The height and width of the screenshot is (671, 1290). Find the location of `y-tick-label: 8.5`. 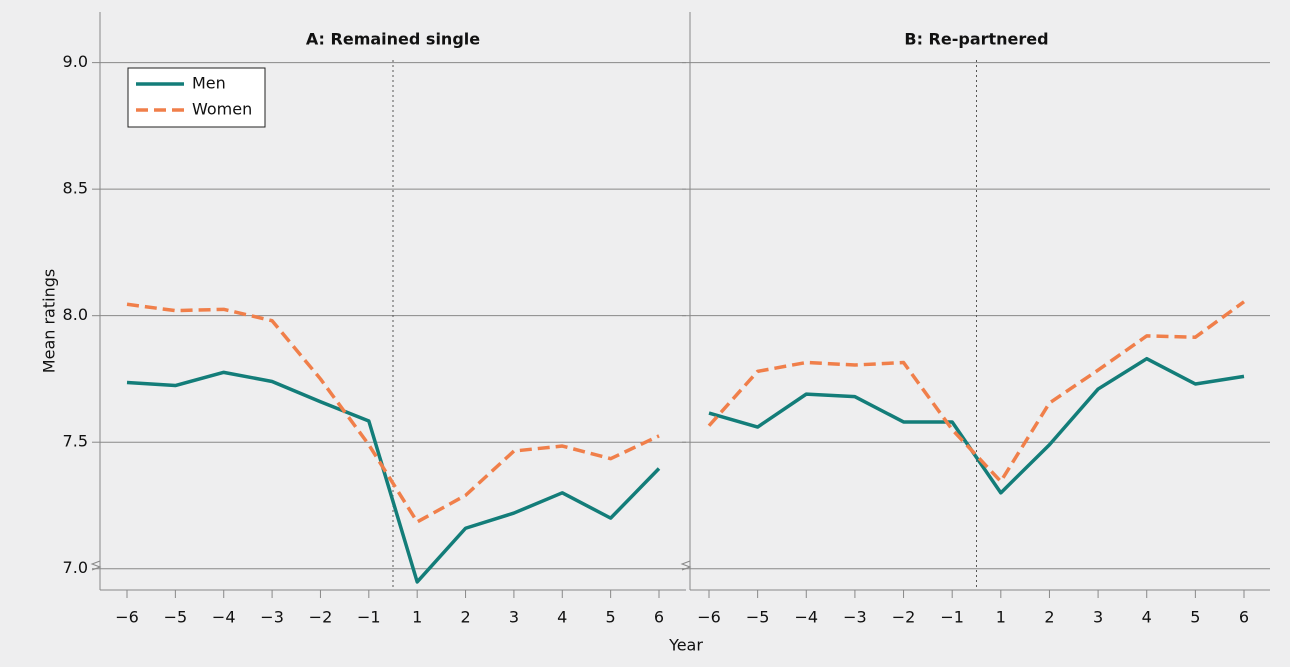

y-tick-label: 8.5 is located at coordinates (75, 188).